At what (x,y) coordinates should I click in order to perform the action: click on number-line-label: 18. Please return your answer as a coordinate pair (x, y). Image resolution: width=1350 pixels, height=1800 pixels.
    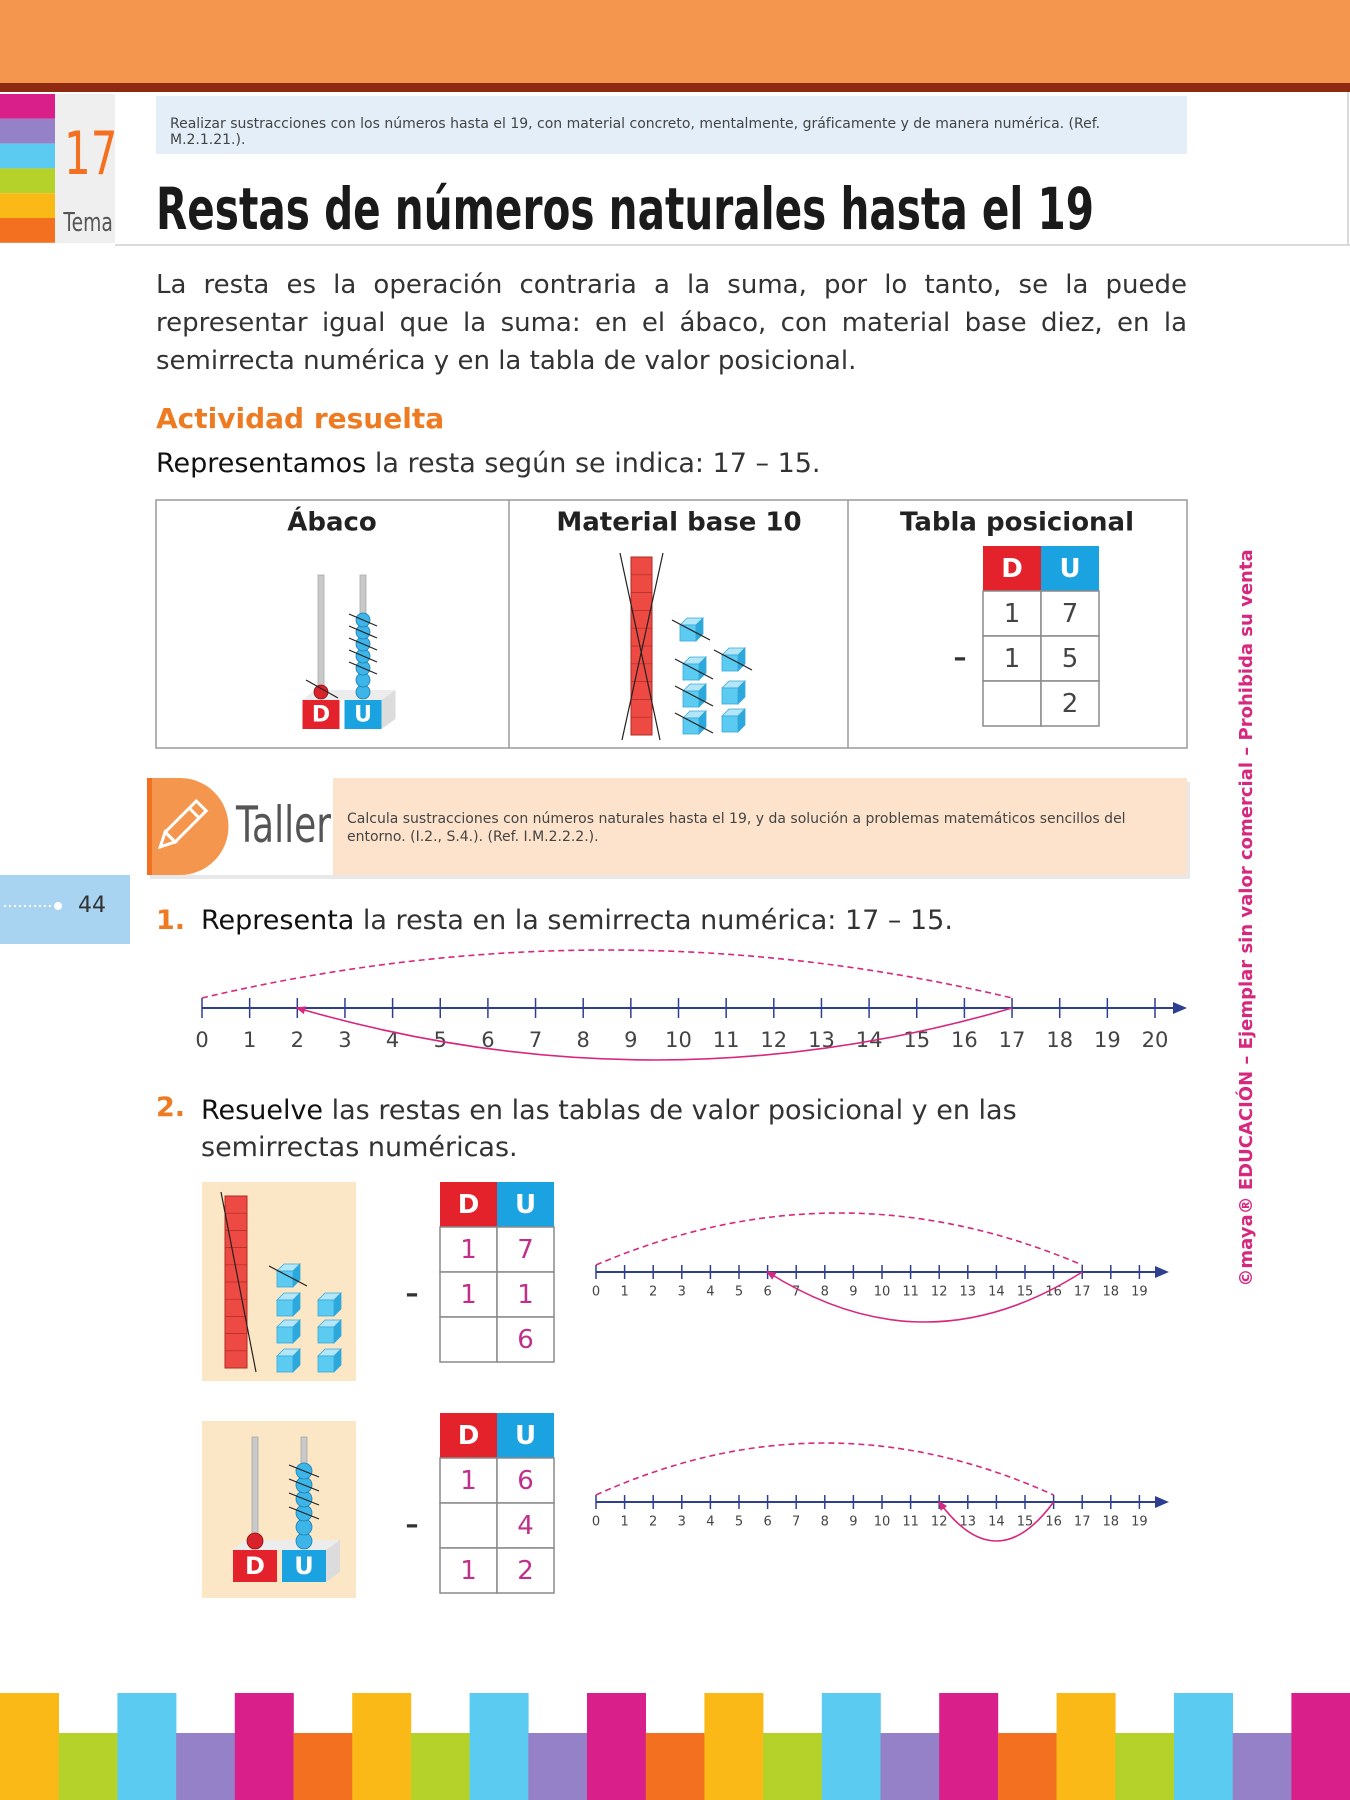
    Looking at the image, I should click on (1059, 1040).